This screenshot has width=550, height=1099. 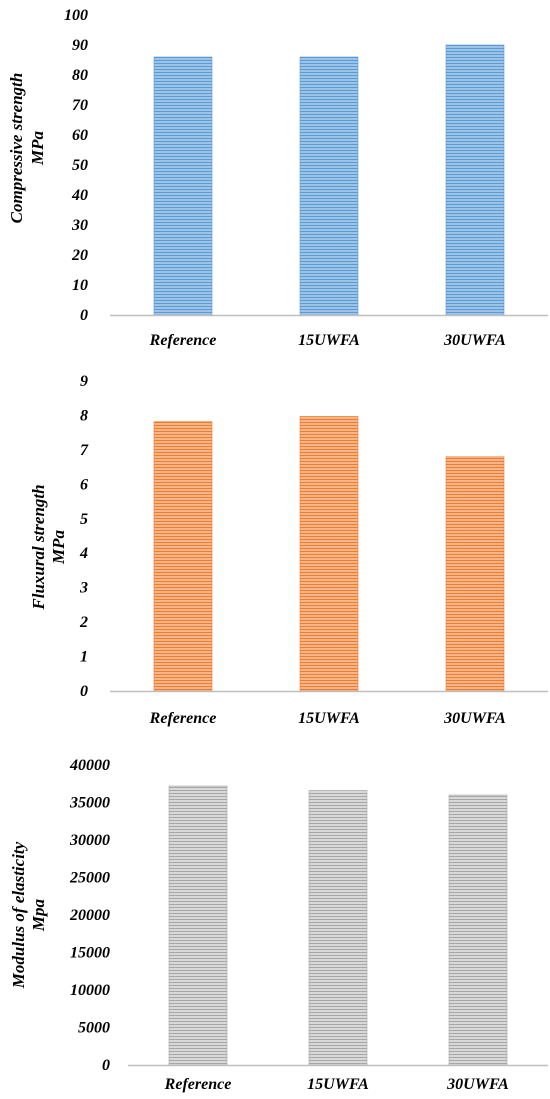 I want to click on y-tick-label: 5, so click(x=84, y=519).